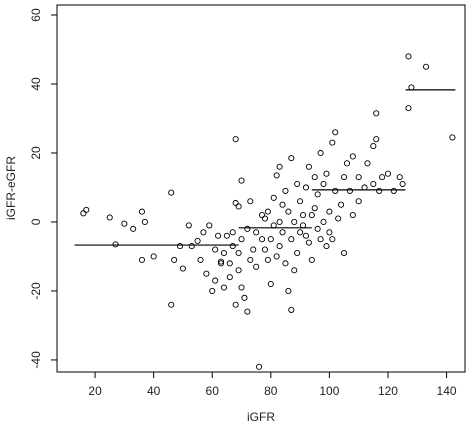 Image resolution: width=474 pixels, height=431 pixels. Describe the element at coordinates (36, 153) in the screenshot. I see `y-tick-label: 20` at that location.